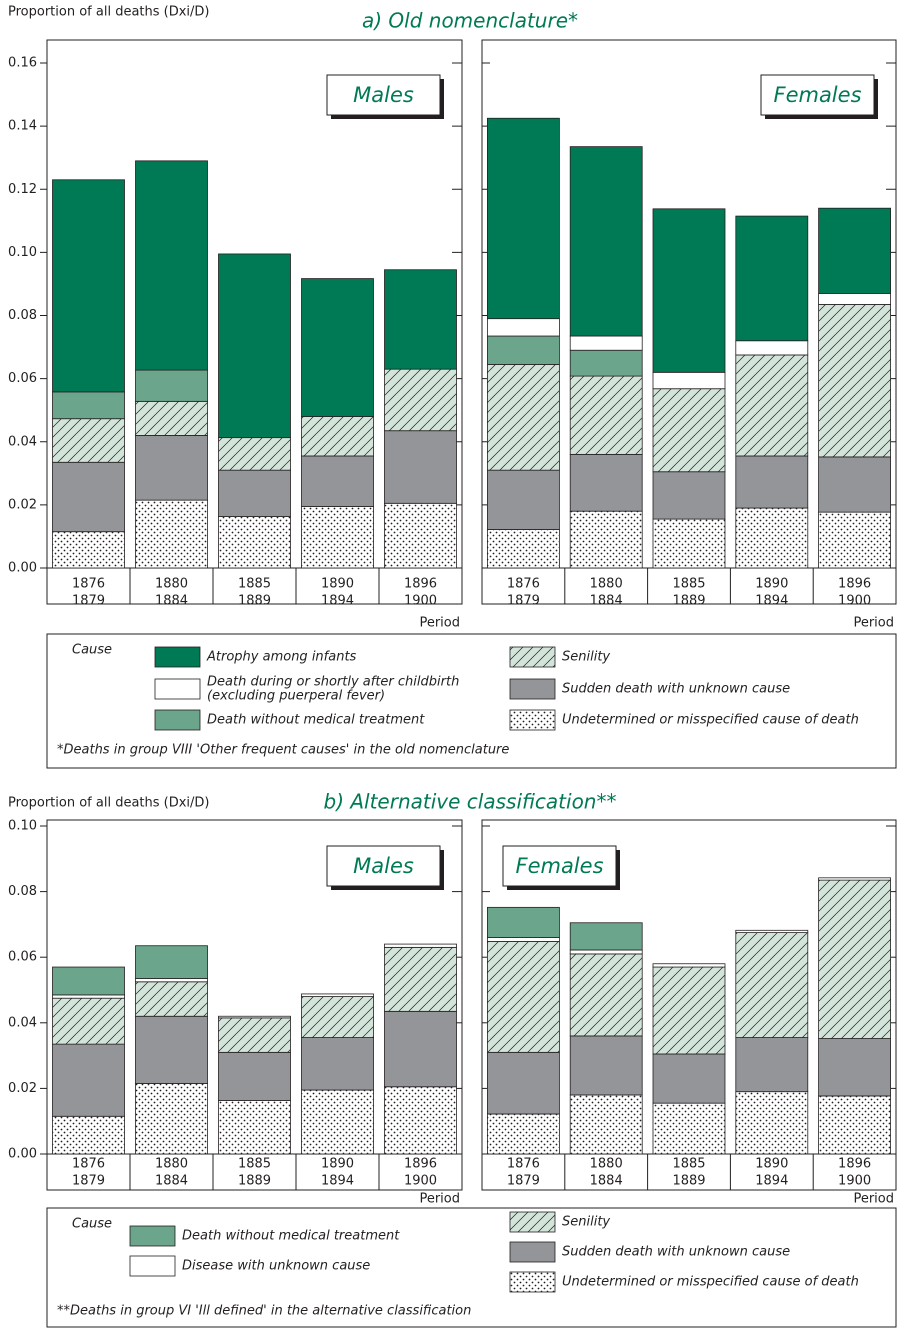  Describe the element at coordinates (586, 657) in the screenshot. I see `legend-label: Senility` at that location.